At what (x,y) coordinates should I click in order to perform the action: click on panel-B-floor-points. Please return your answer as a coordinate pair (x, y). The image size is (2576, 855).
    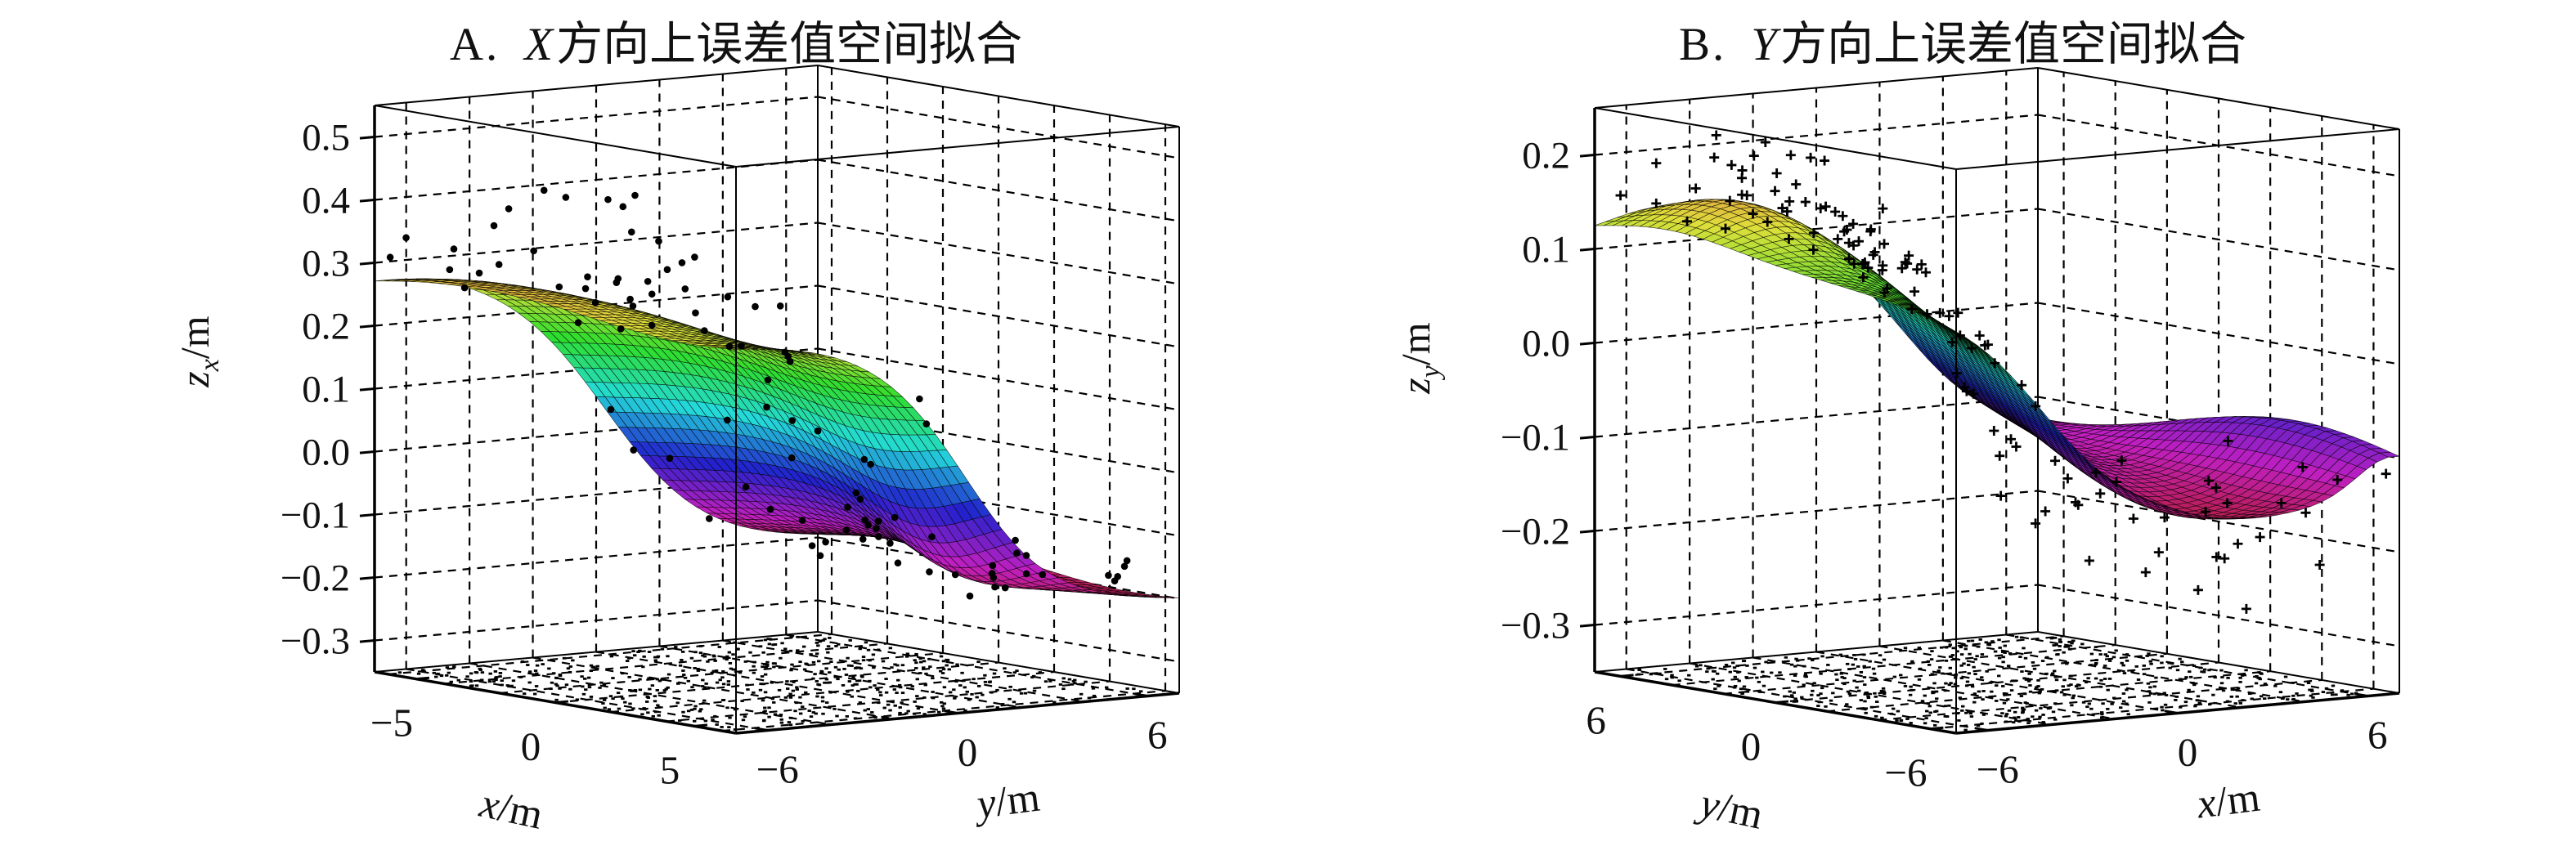
    Looking at the image, I should click on (1997, 683).